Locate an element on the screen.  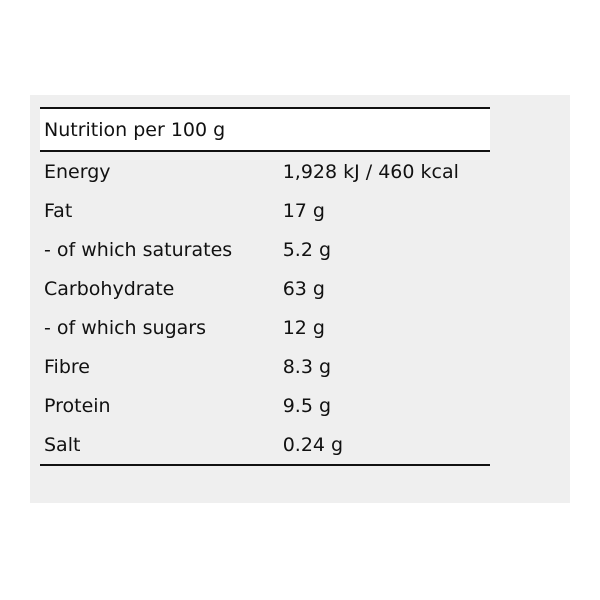
header-row: Nutrition per 100 g is located at coordinates (265, 129).